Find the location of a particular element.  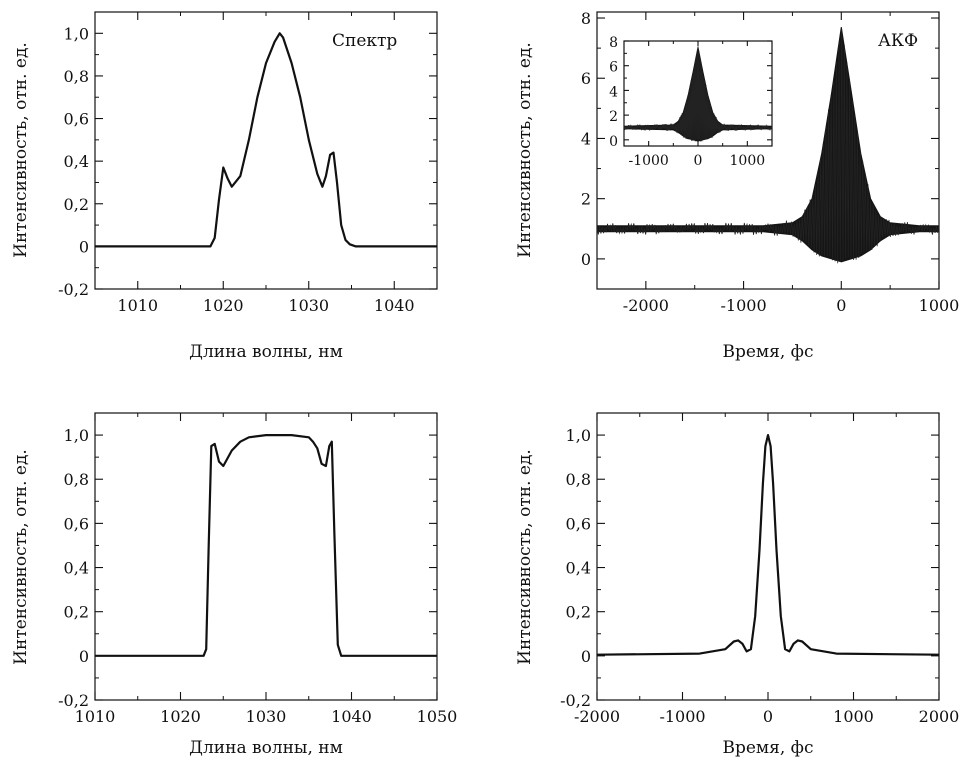

panel-spectrum-model-ytick-label: 0,8 is located at coordinates (76, 479).